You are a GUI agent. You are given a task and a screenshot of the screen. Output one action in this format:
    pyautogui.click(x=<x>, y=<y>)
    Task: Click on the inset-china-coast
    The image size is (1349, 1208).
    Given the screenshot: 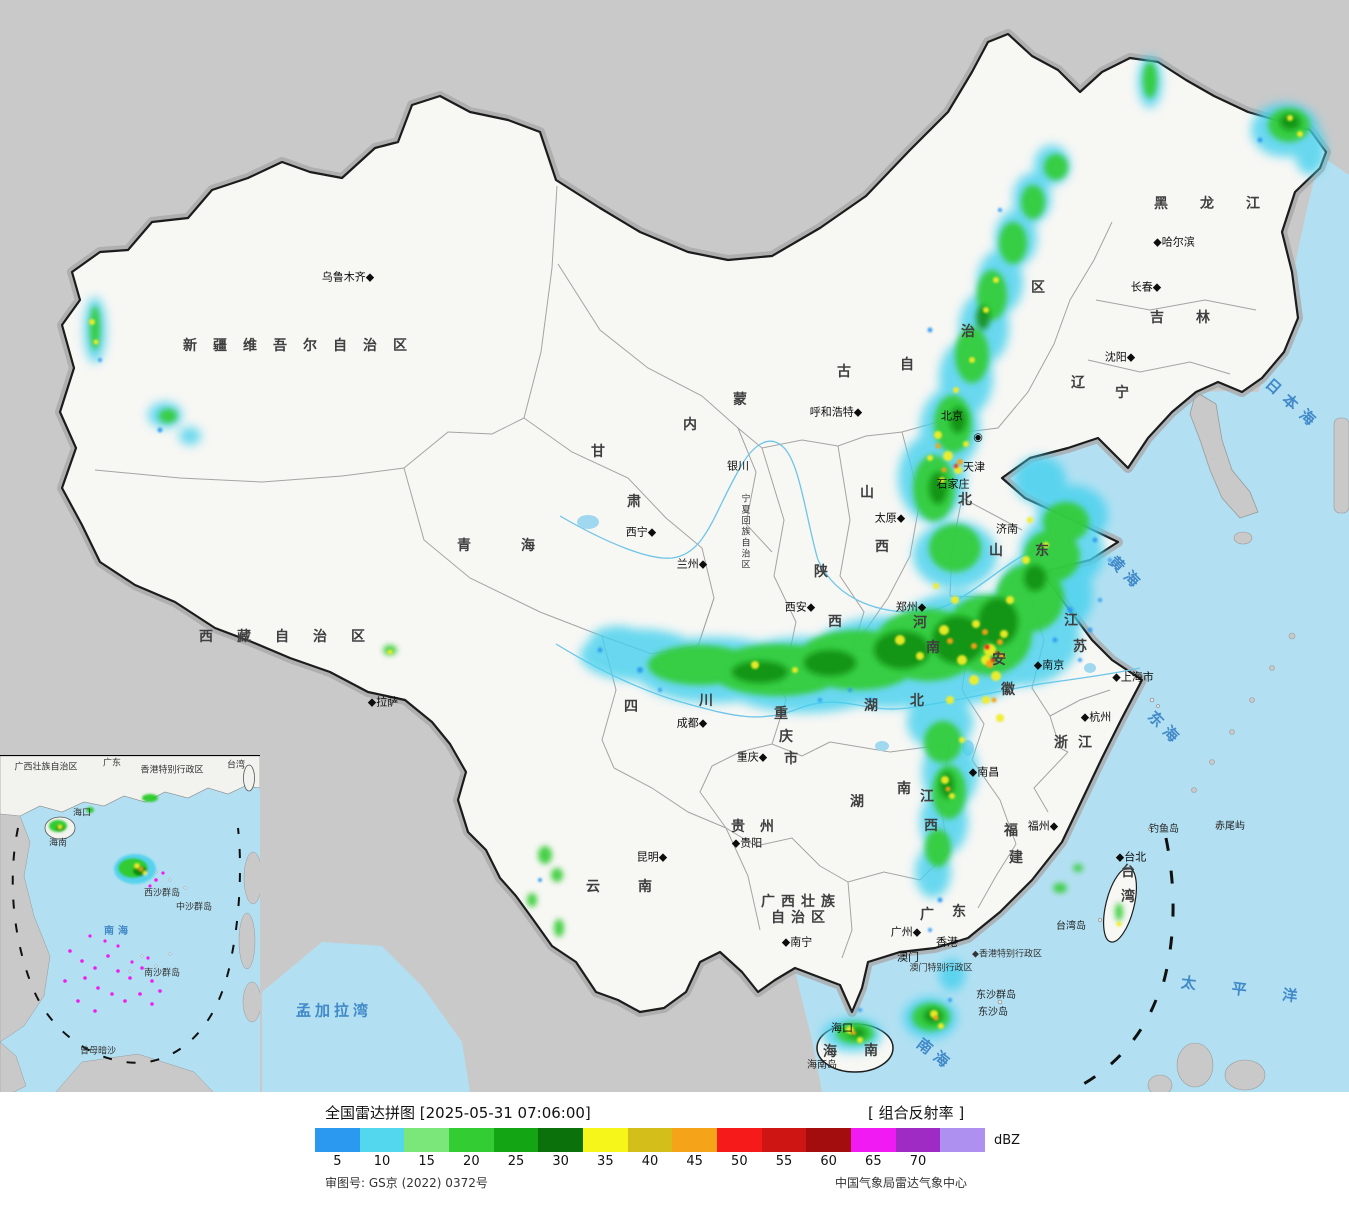 What is the action you would take?
    pyautogui.click(x=130, y=786)
    